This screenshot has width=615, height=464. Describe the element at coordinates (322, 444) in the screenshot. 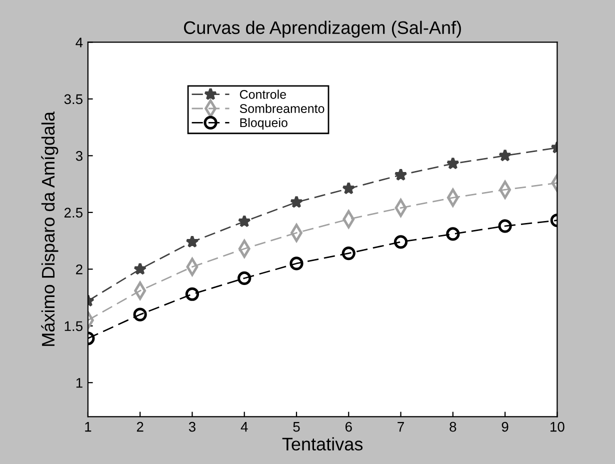

I see `x-axis-title: Tentativas` at that location.